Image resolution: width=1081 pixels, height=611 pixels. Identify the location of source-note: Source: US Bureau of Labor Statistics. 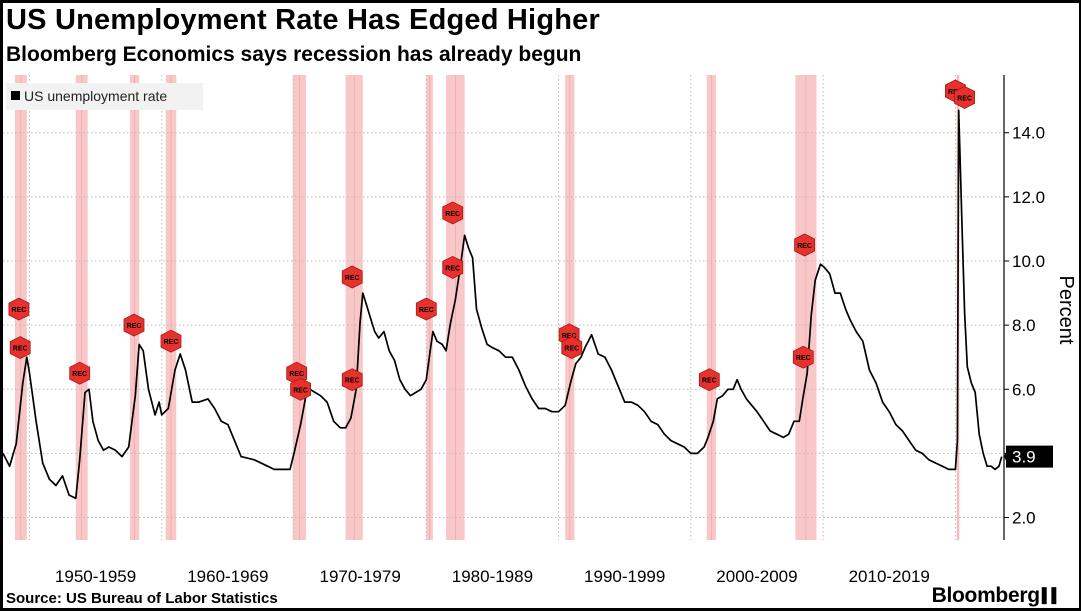
(142, 598).